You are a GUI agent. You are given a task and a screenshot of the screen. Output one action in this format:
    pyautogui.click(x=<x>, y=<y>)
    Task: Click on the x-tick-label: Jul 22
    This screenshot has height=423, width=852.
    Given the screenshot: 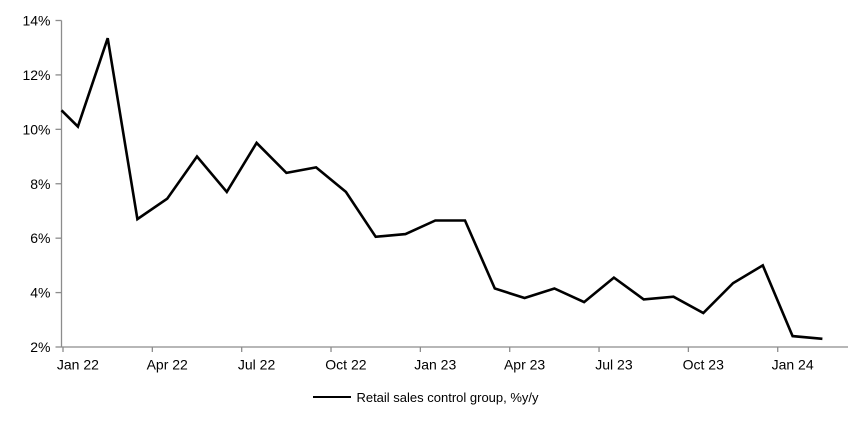 What is the action you would take?
    pyautogui.click(x=257, y=365)
    